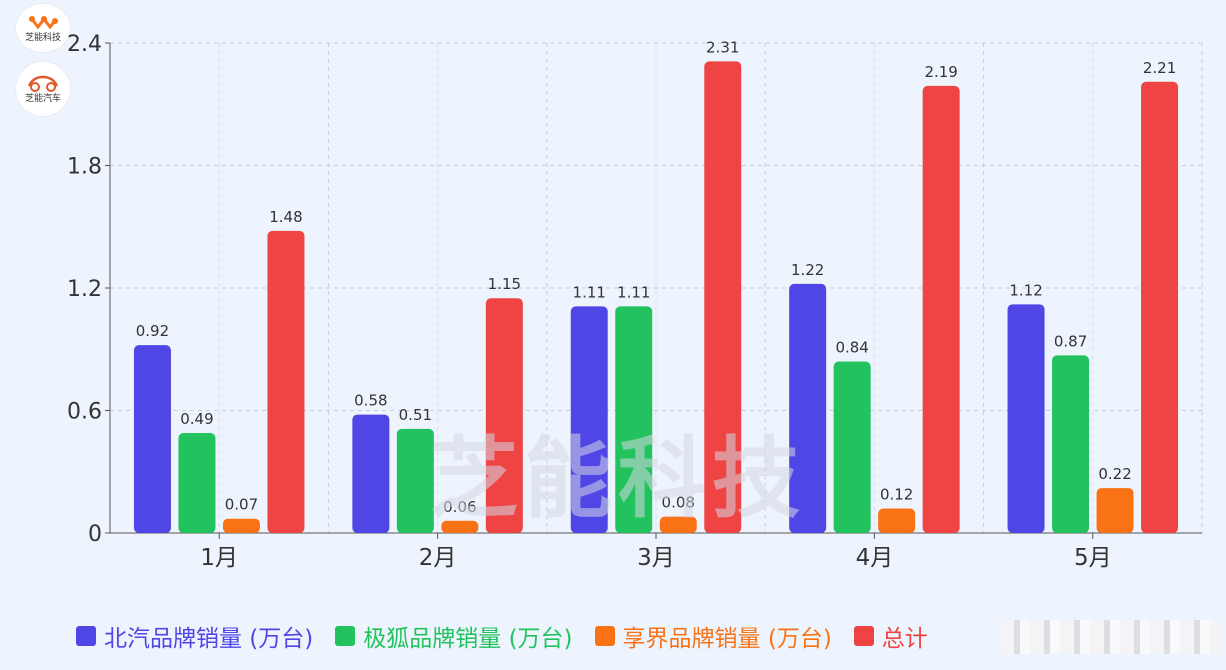 The image size is (1226, 670). What do you see at coordinates (84, 167) in the screenshot?
I see `y-tick-label: 1.8` at bounding box center [84, 167].